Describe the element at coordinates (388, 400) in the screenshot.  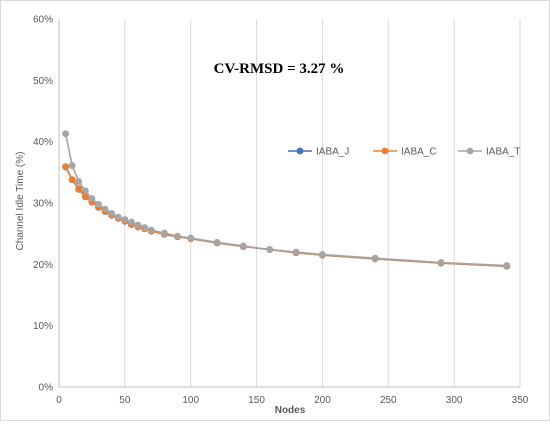
I see `x-tick-label: 250` at that location.